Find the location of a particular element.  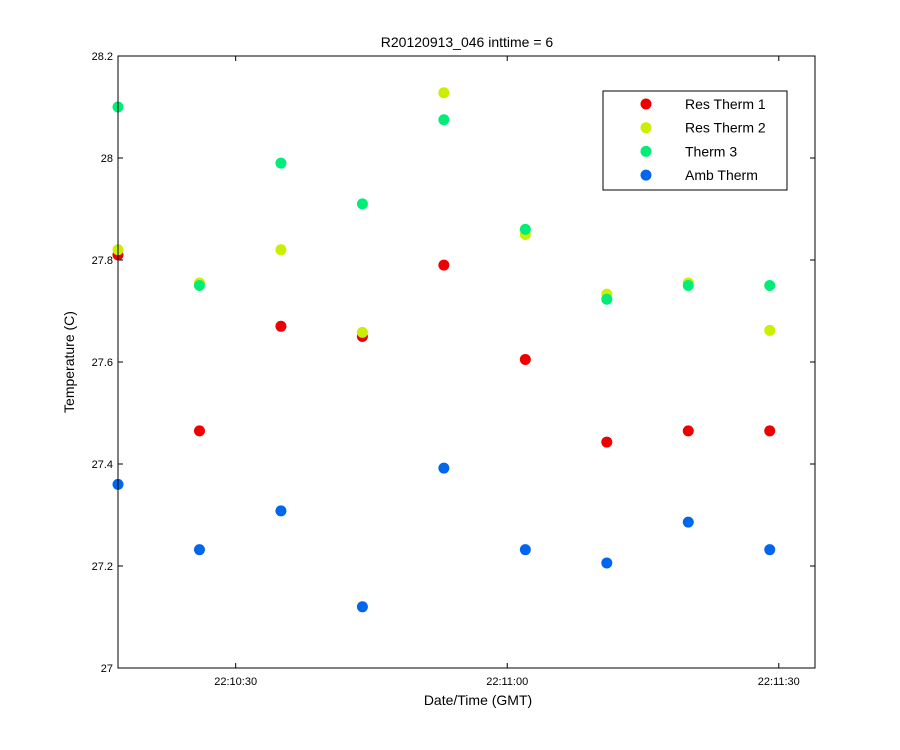

x-tick-label: 22:10:30 is located at coordinates (235, 682).